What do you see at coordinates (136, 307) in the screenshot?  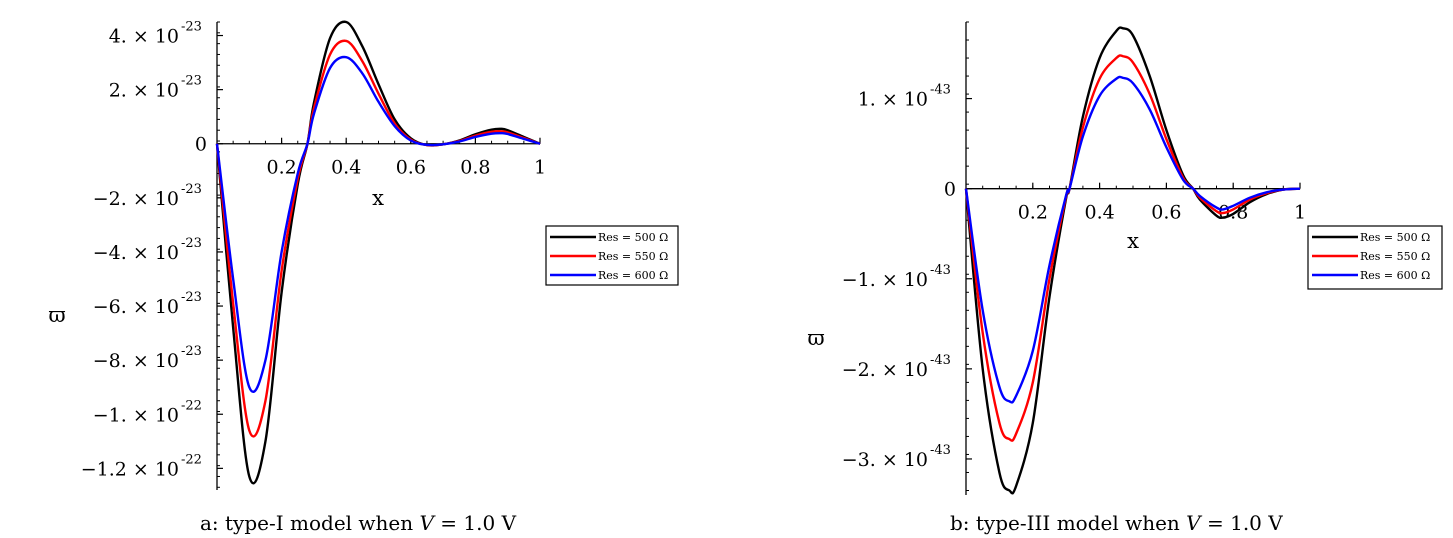 I see `y-tick-label: −6. × 10` at bounding box center [136, 307].